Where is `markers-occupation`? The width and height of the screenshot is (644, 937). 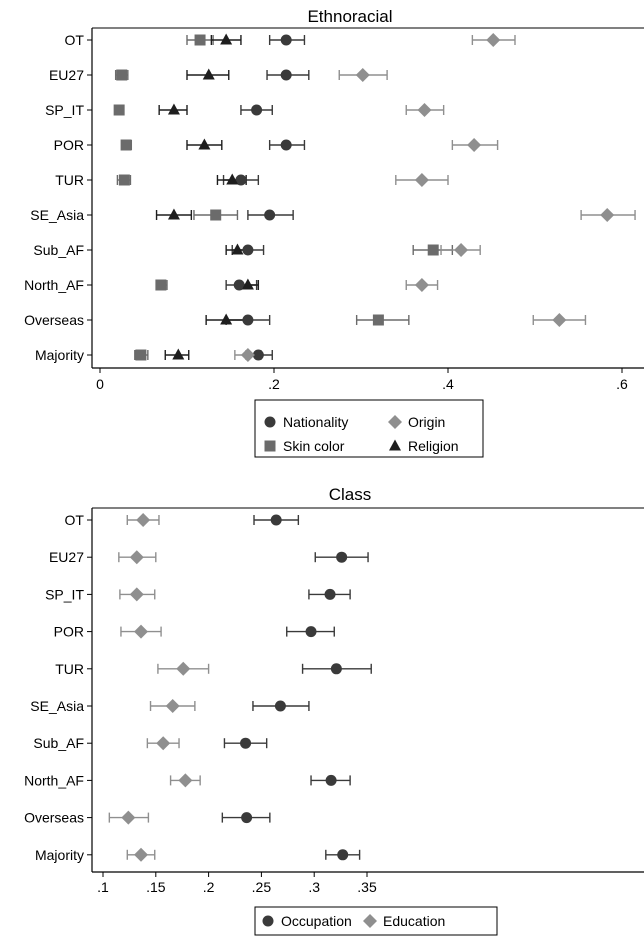 markers-occupation is located at coordinates (294, 687).